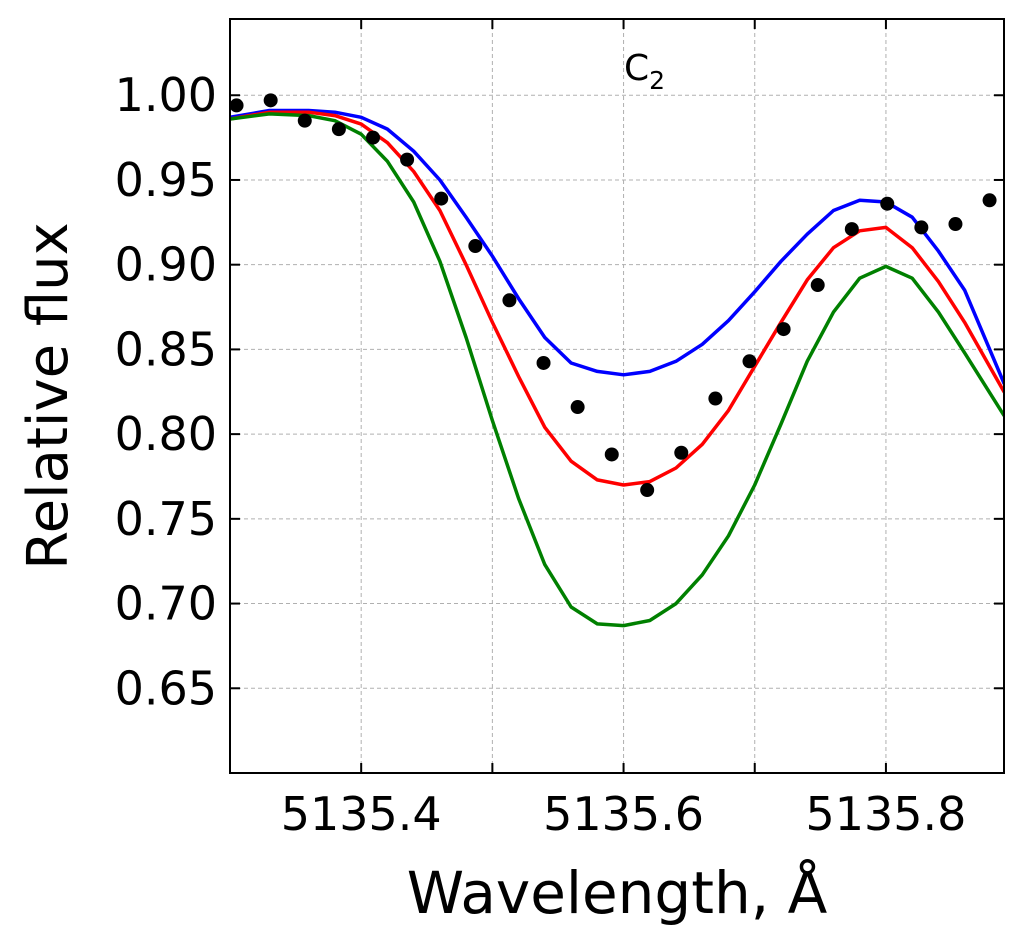  What do you see at coordinates (166, 519) in the screenshot?
I see `y-tick-label: 0.75` at bounding box center [166, 519].